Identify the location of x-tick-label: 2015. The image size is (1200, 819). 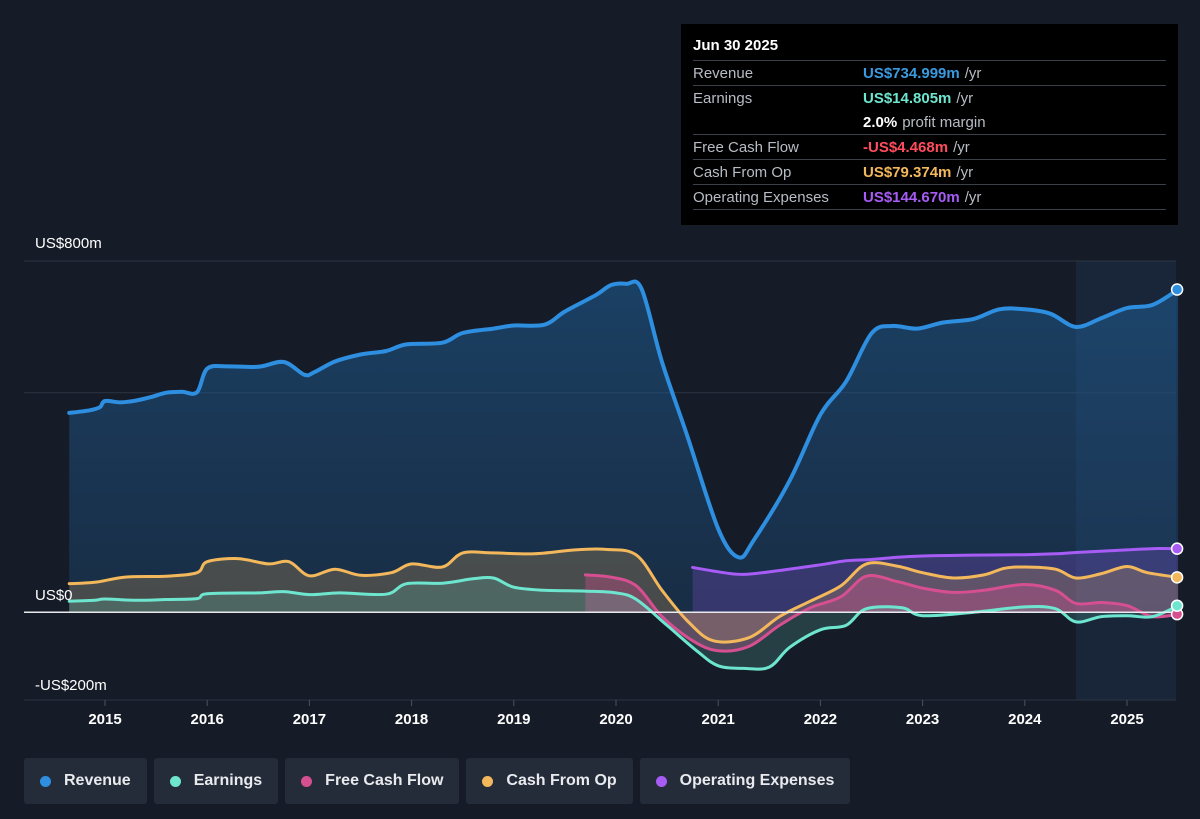
(104, 719).